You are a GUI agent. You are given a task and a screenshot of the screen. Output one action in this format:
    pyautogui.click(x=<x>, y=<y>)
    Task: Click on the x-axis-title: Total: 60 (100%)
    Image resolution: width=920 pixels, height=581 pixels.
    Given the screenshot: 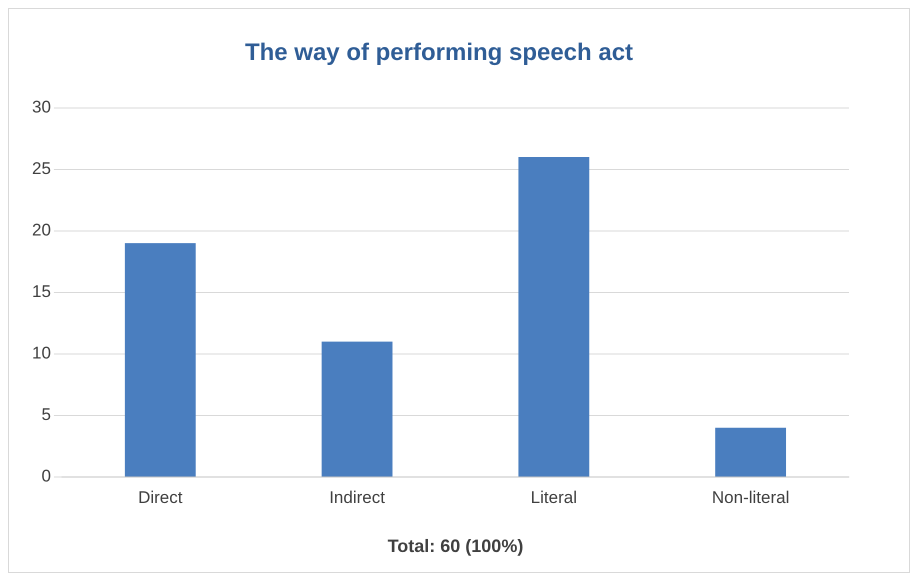 What is the action you would take?
    pyautogui.click(x=456, y=546)
    